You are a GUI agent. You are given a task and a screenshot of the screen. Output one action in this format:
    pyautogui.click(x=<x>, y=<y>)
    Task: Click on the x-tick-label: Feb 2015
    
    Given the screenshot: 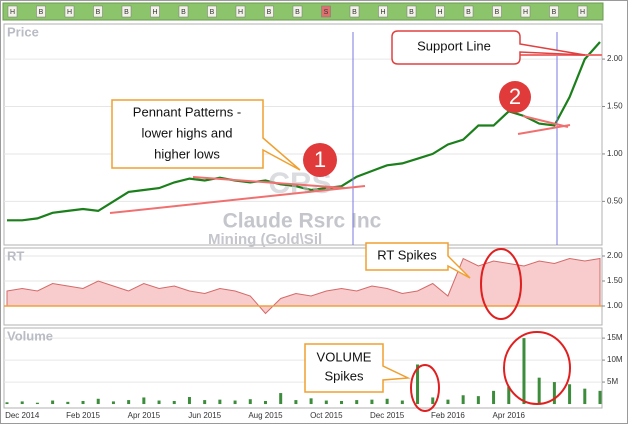 What is the action you would take?
    pyautogui.click(x=83, y=415)
    